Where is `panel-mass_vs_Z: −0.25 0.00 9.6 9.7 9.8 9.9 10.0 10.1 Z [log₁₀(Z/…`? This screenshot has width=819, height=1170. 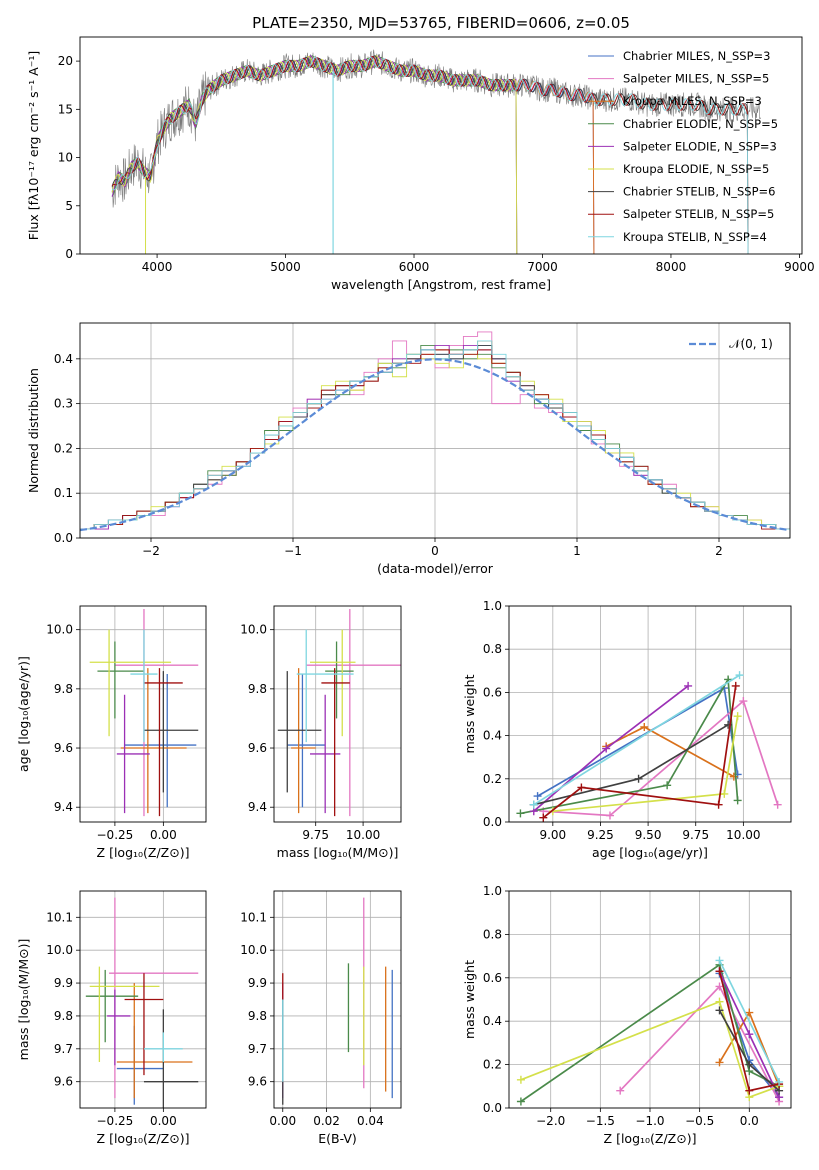
panel-mass_vs_Z: −0.25 0.00 9.6 9.7 9.8 9.9 10.0 10.1 Z [log₁₀(Z/… is located at coordinates (111, 1018).